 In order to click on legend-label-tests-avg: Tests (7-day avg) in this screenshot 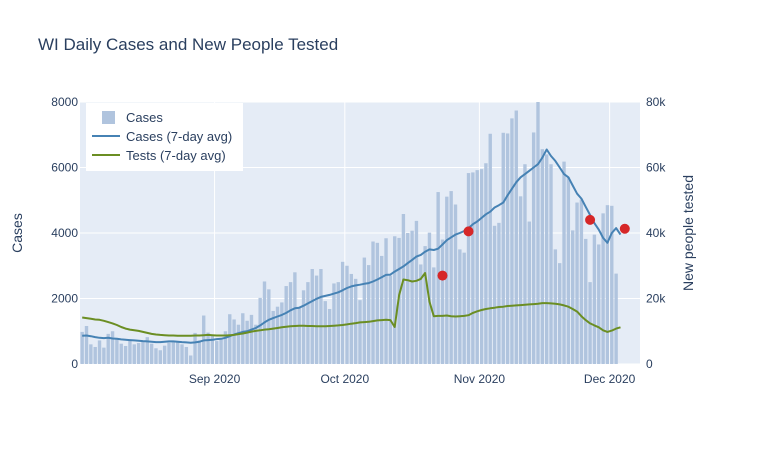, I will do `click(176, 155)`.